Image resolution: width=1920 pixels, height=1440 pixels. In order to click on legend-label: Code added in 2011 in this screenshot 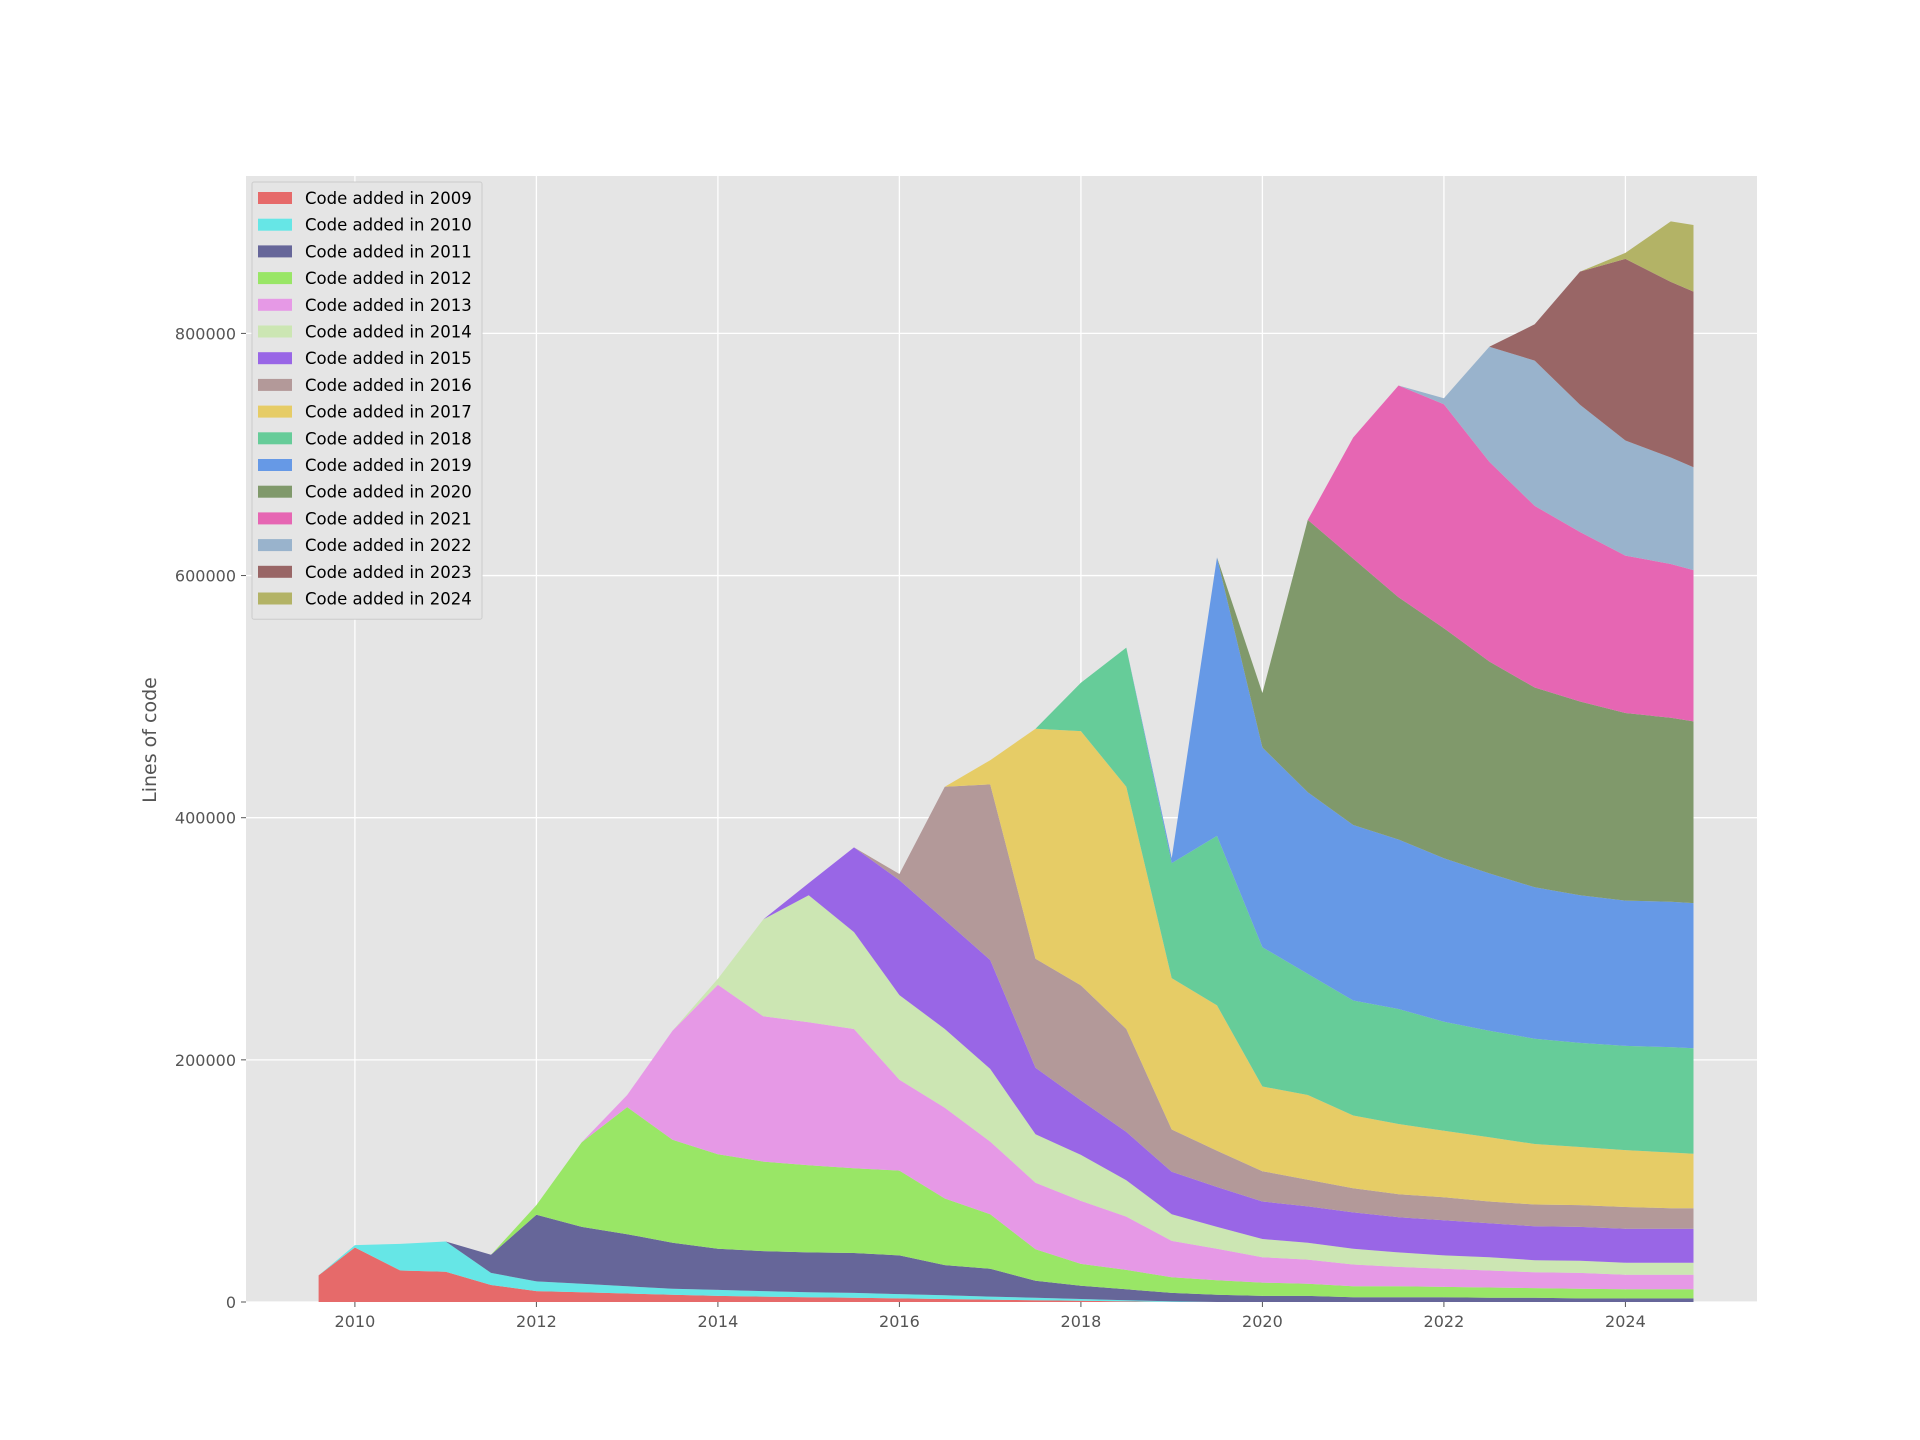, I will do `click(388, 251)`.